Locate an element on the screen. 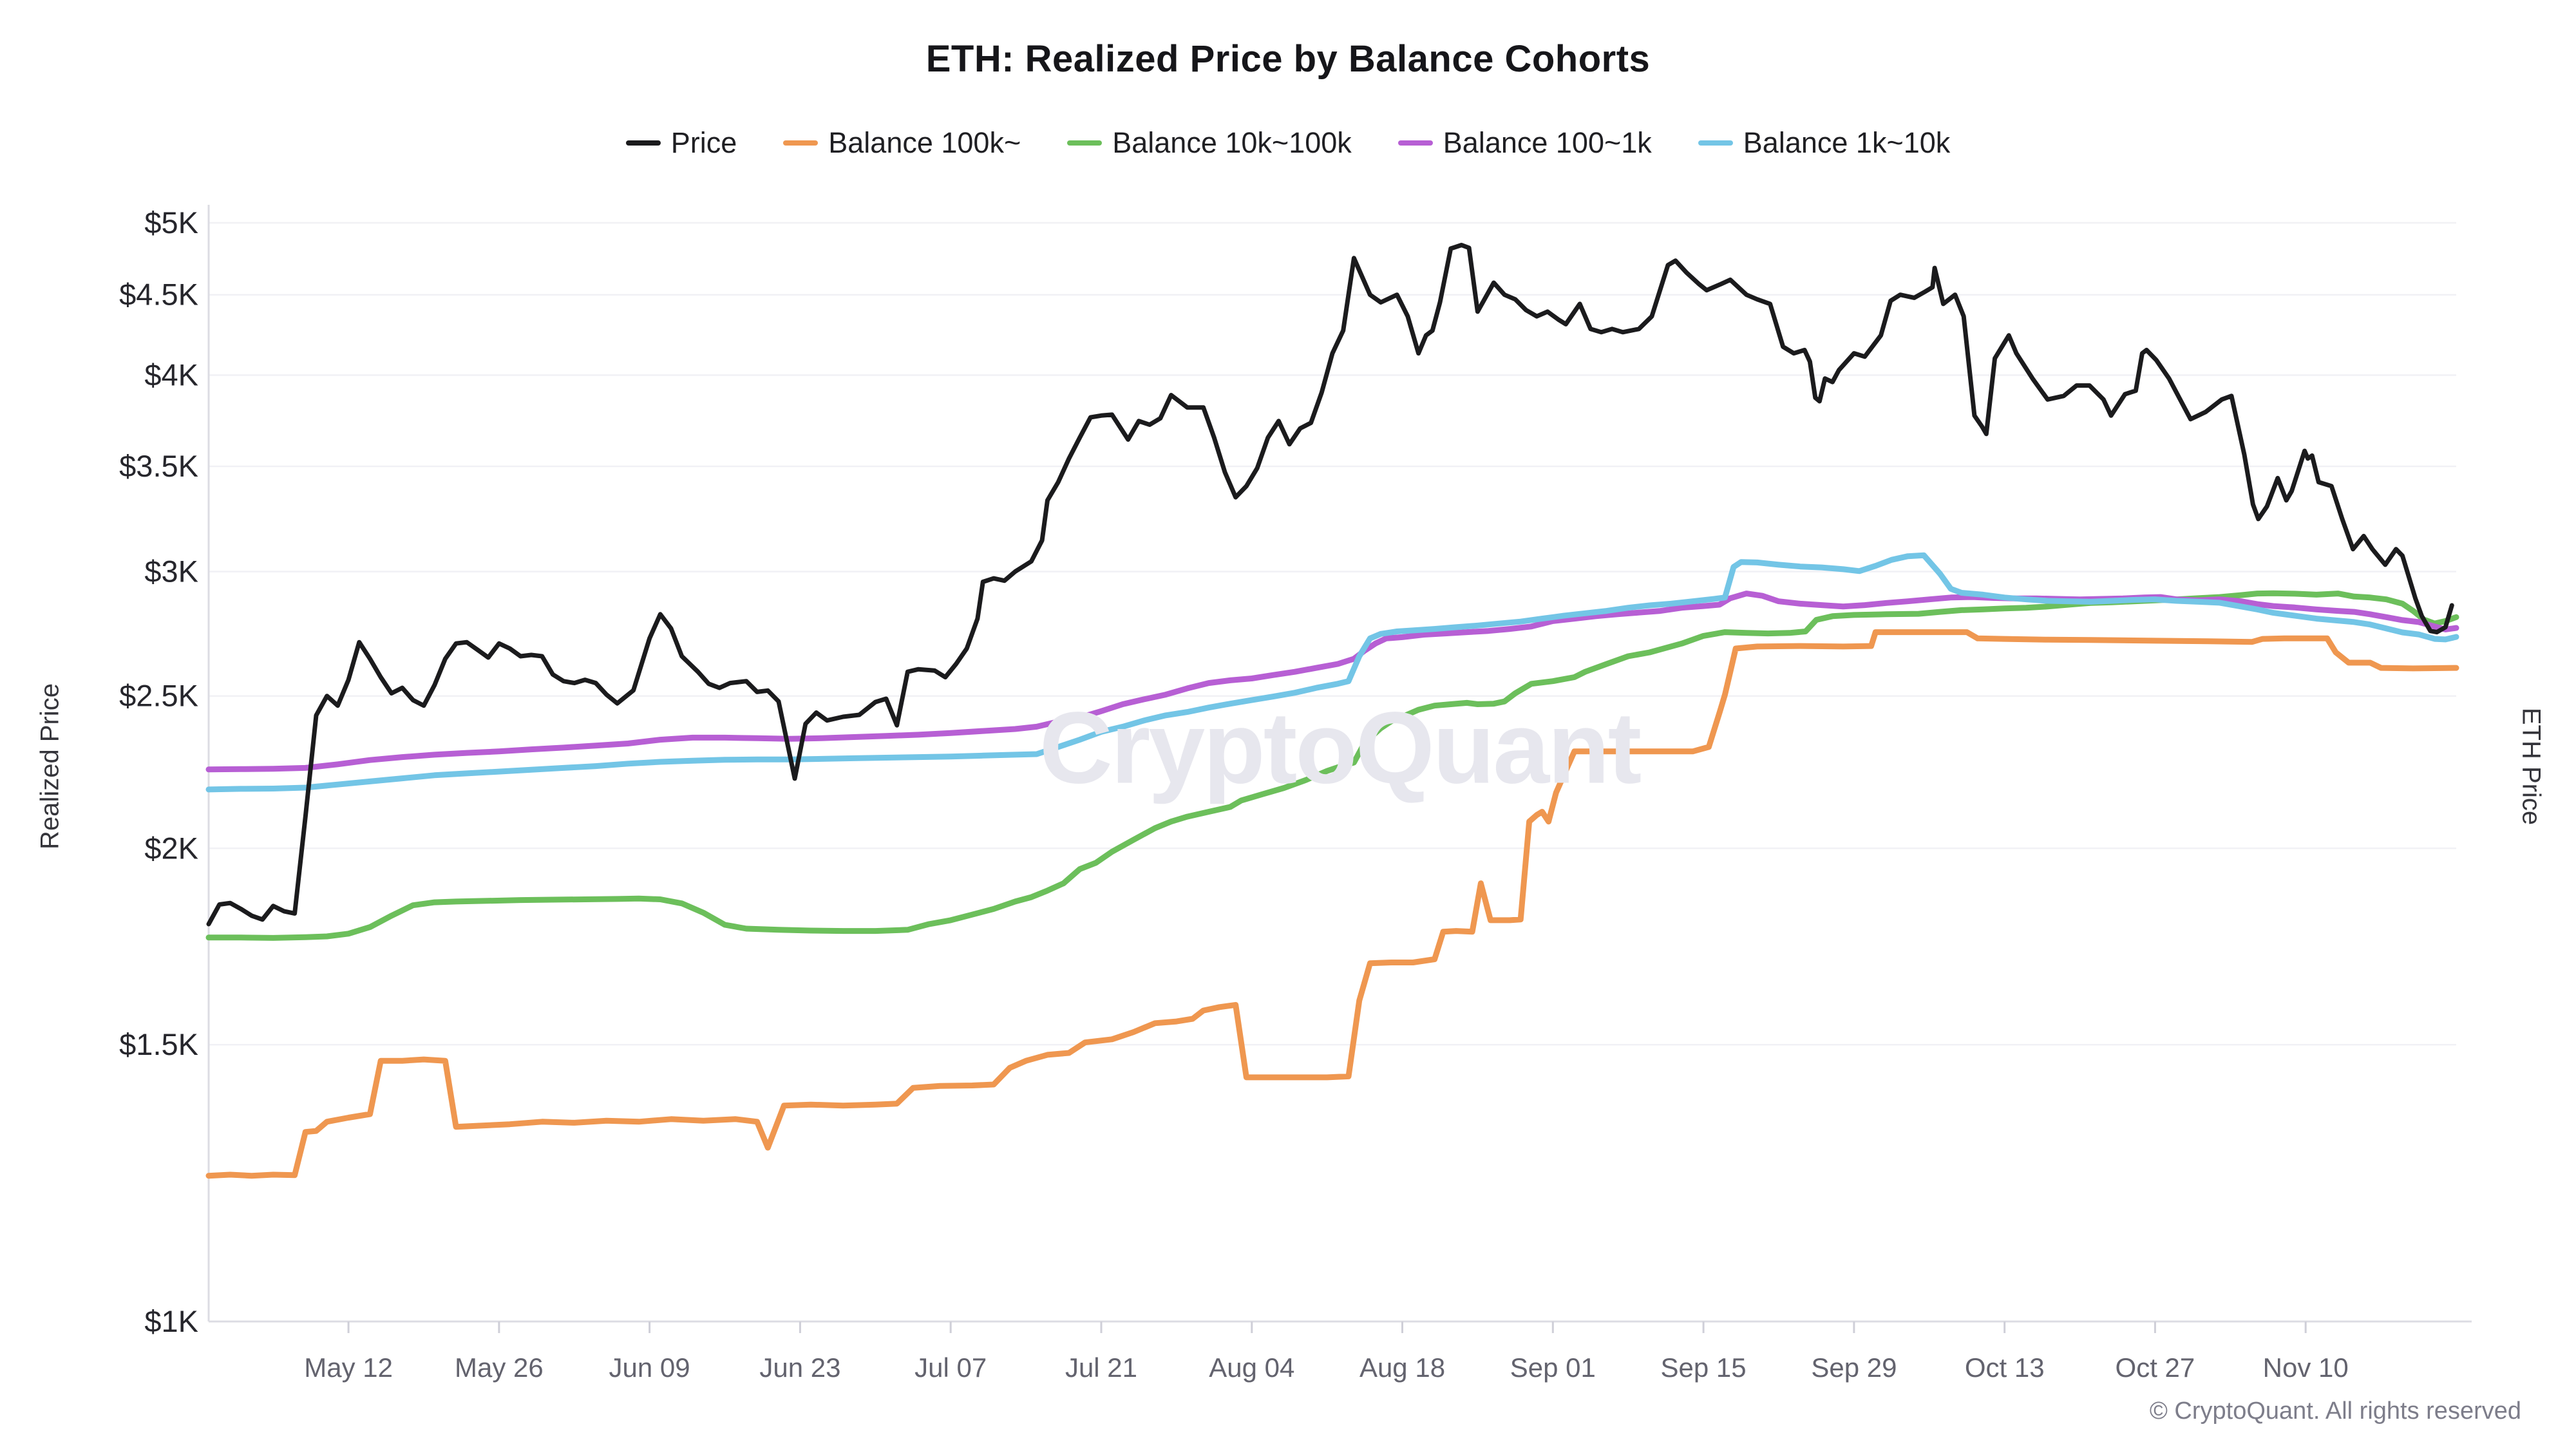 The width and height of the screenshot is (2576, 1449). x-tick-label: Jul 07 is located at coordinates (950, 1368).